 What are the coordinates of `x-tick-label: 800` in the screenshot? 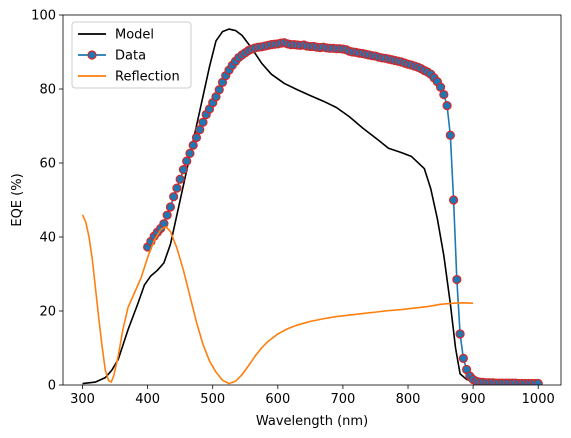 It's located at (408, 399).